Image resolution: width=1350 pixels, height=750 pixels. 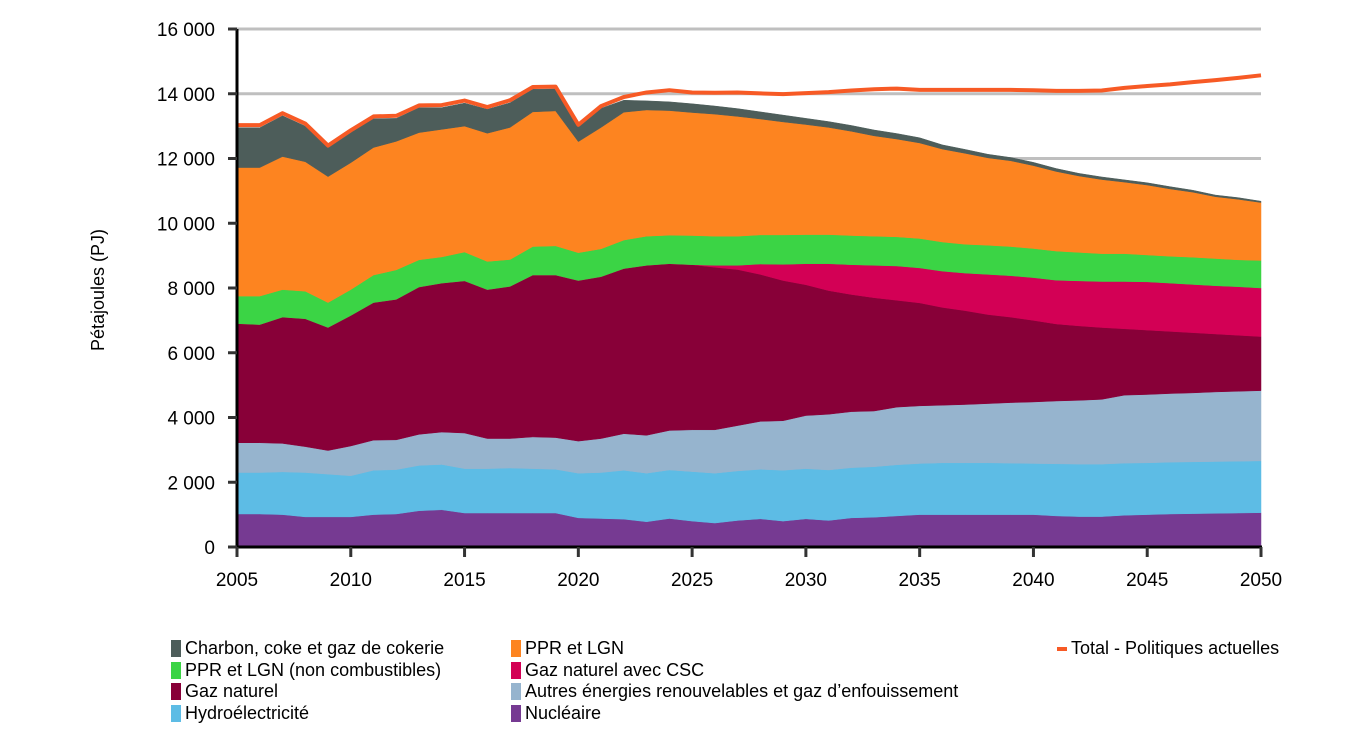 What do you see at coordinates (1062, 648) in the screenshot?
I see `legend-line-swatch` at bounding box center [1062, 648].